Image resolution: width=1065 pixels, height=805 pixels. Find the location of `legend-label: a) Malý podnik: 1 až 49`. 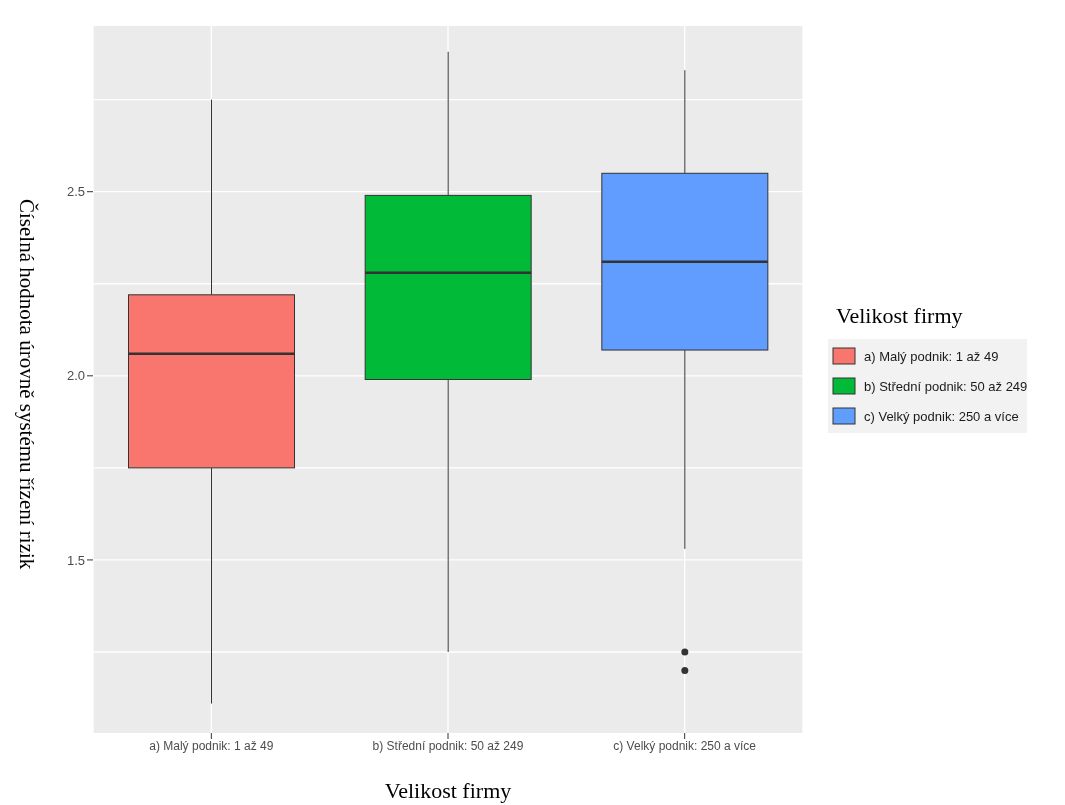

legend-label: a) Malý podnik: 1 až 49 is located at coordinates (931, 356).